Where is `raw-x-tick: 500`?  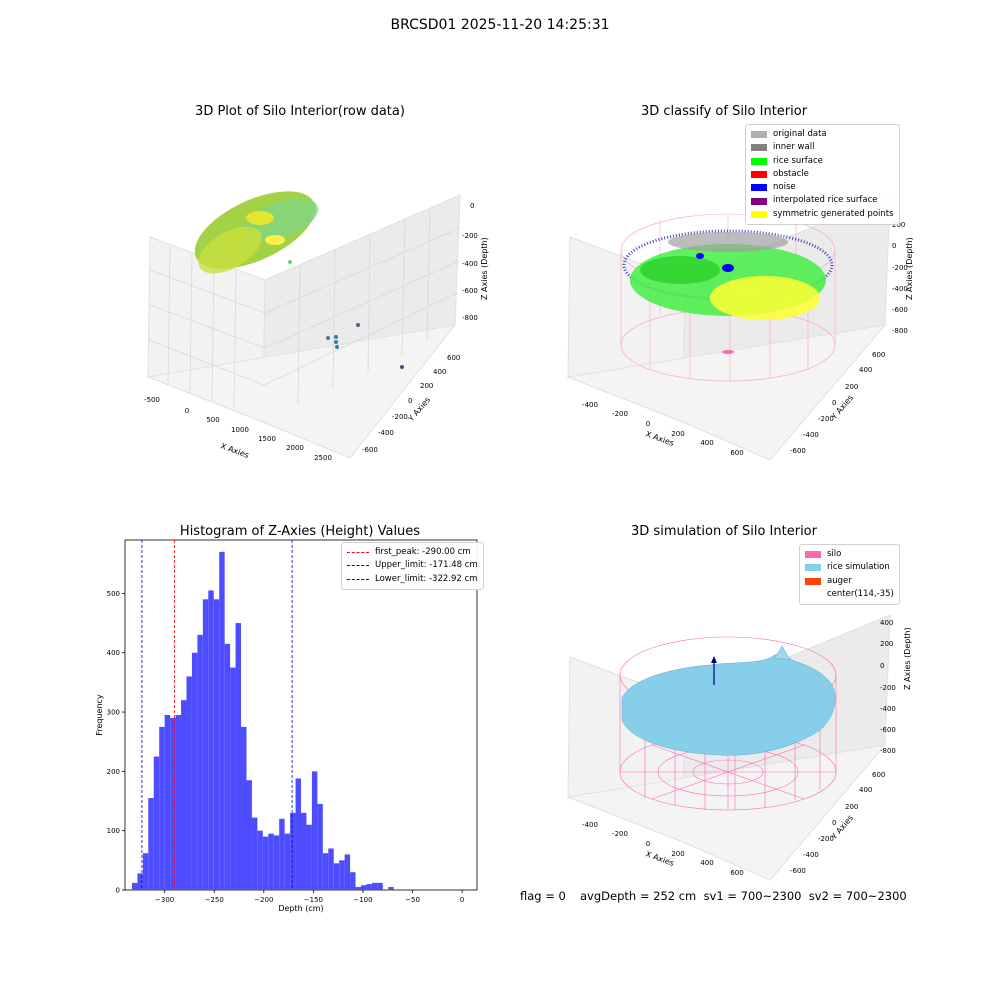
raw-x-tick: 500 is located at coordinates (212, 420).